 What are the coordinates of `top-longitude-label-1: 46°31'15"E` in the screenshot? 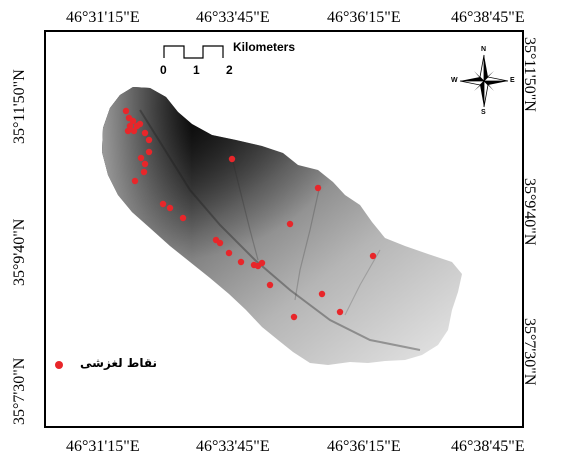 It's located at (103, 17).